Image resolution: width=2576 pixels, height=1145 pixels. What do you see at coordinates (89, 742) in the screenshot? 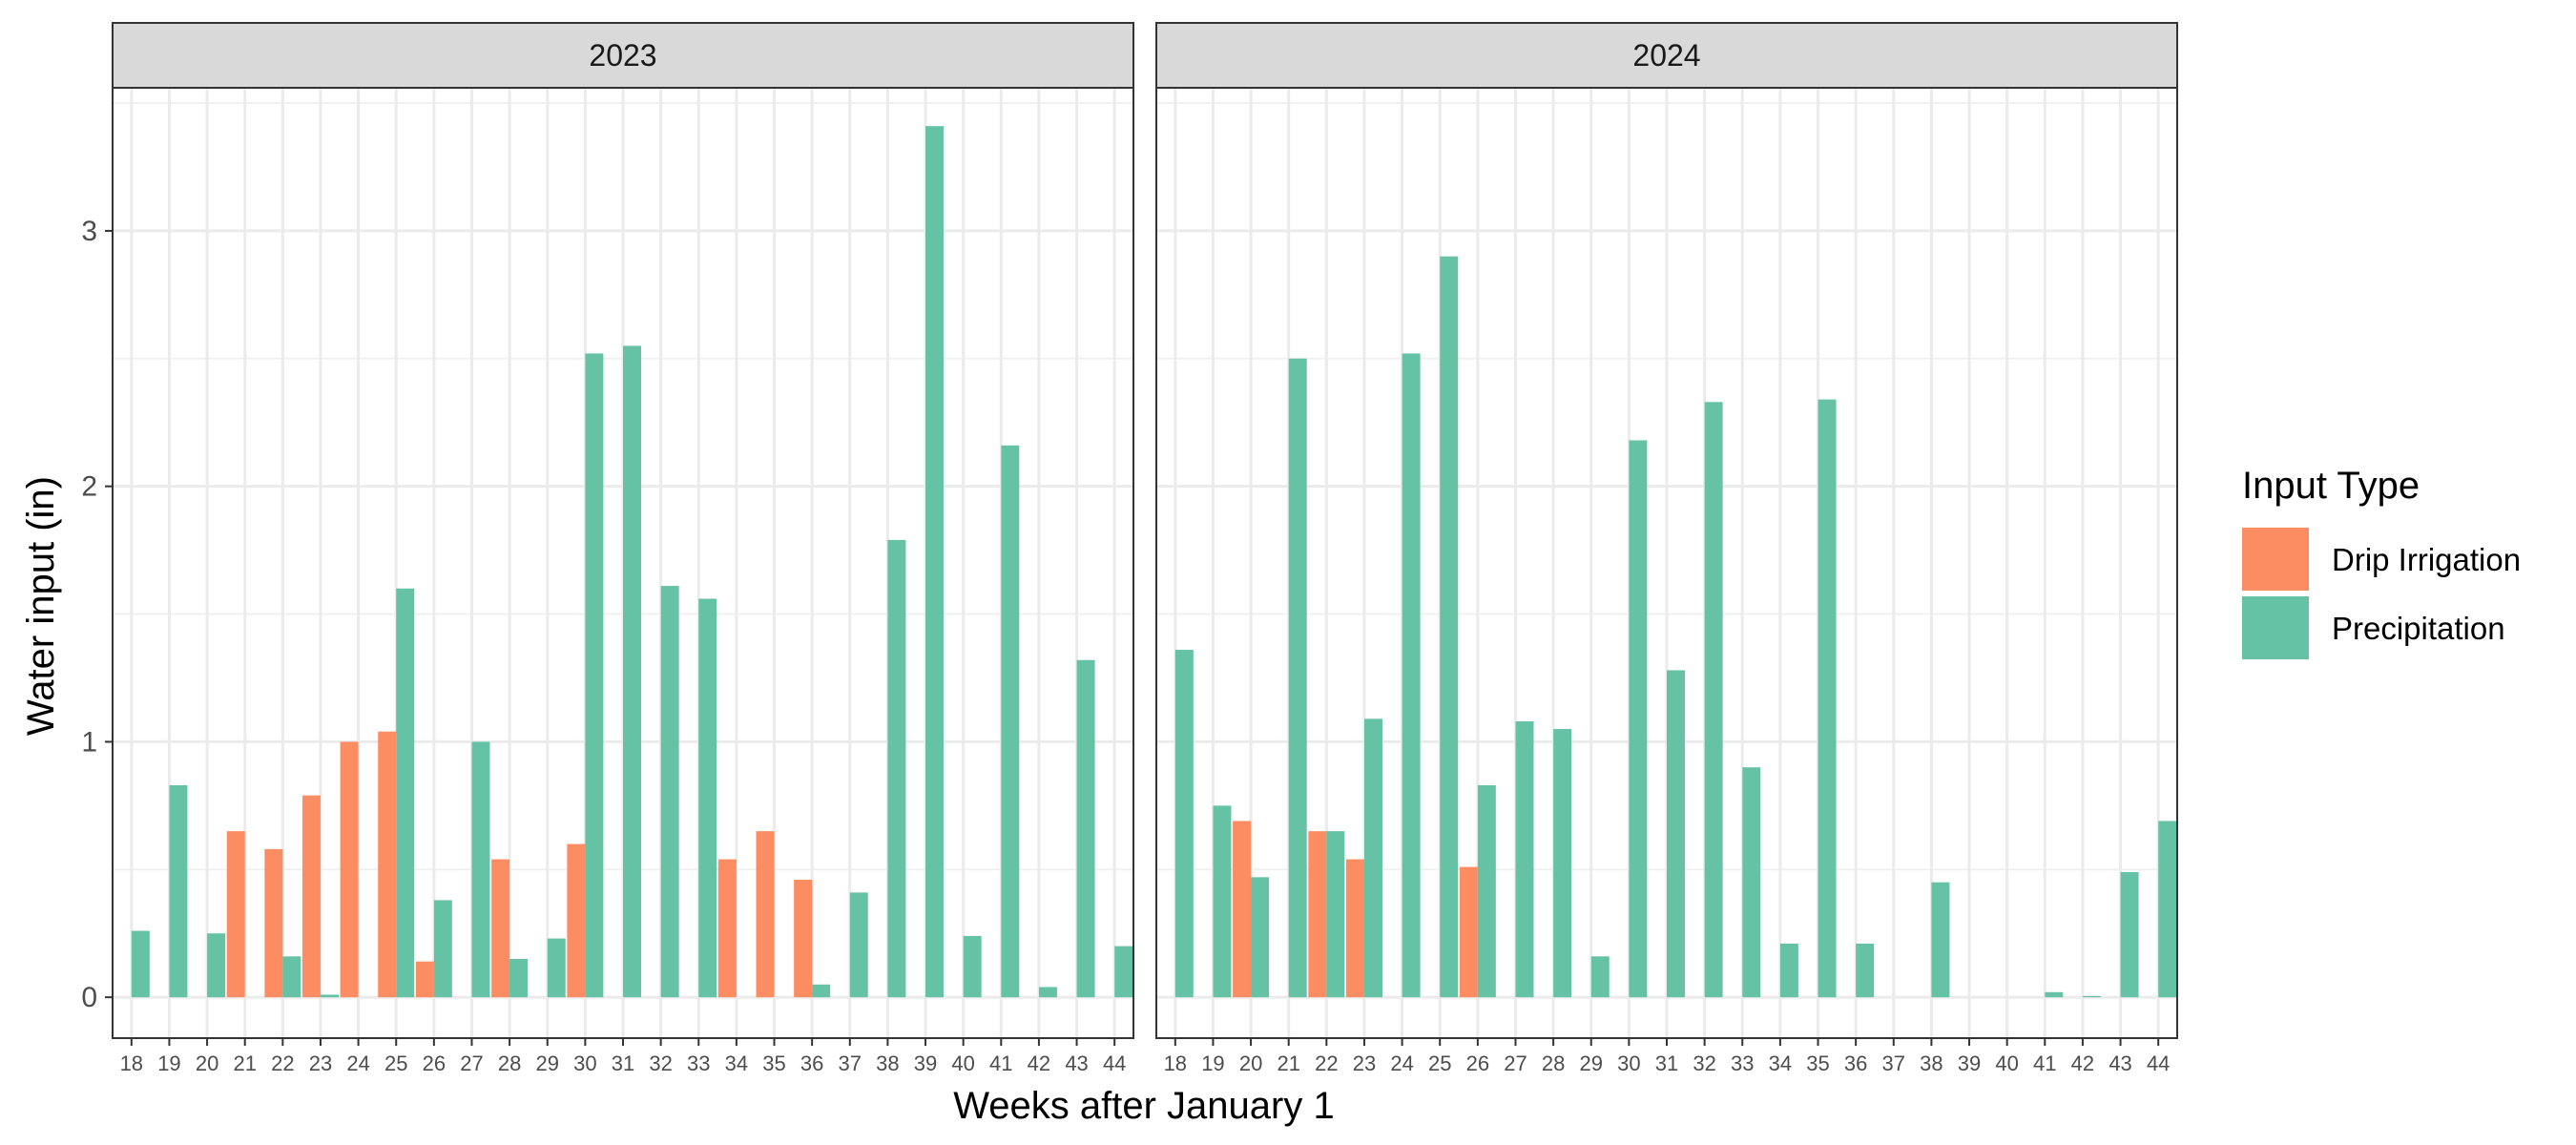
I see `y-tick-label: 1` at bounding box center [89, 742].